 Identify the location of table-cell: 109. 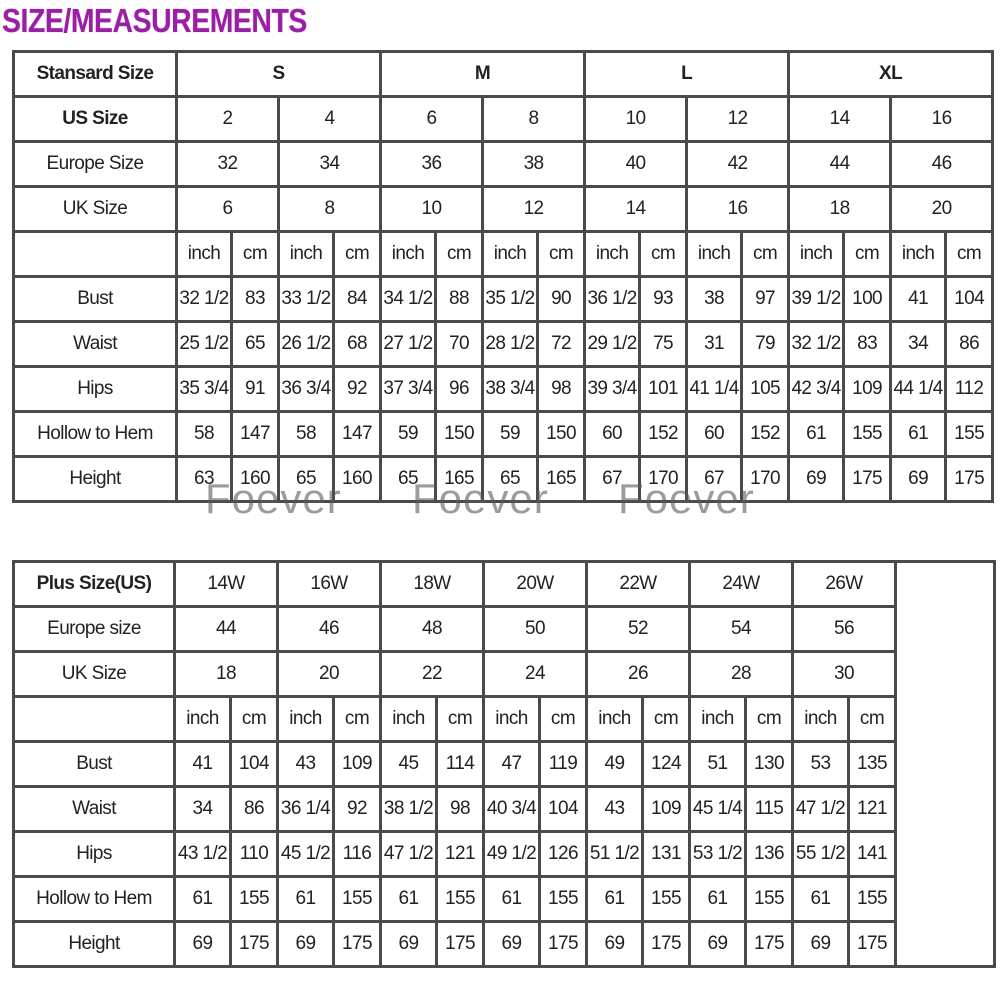
(357, 764).